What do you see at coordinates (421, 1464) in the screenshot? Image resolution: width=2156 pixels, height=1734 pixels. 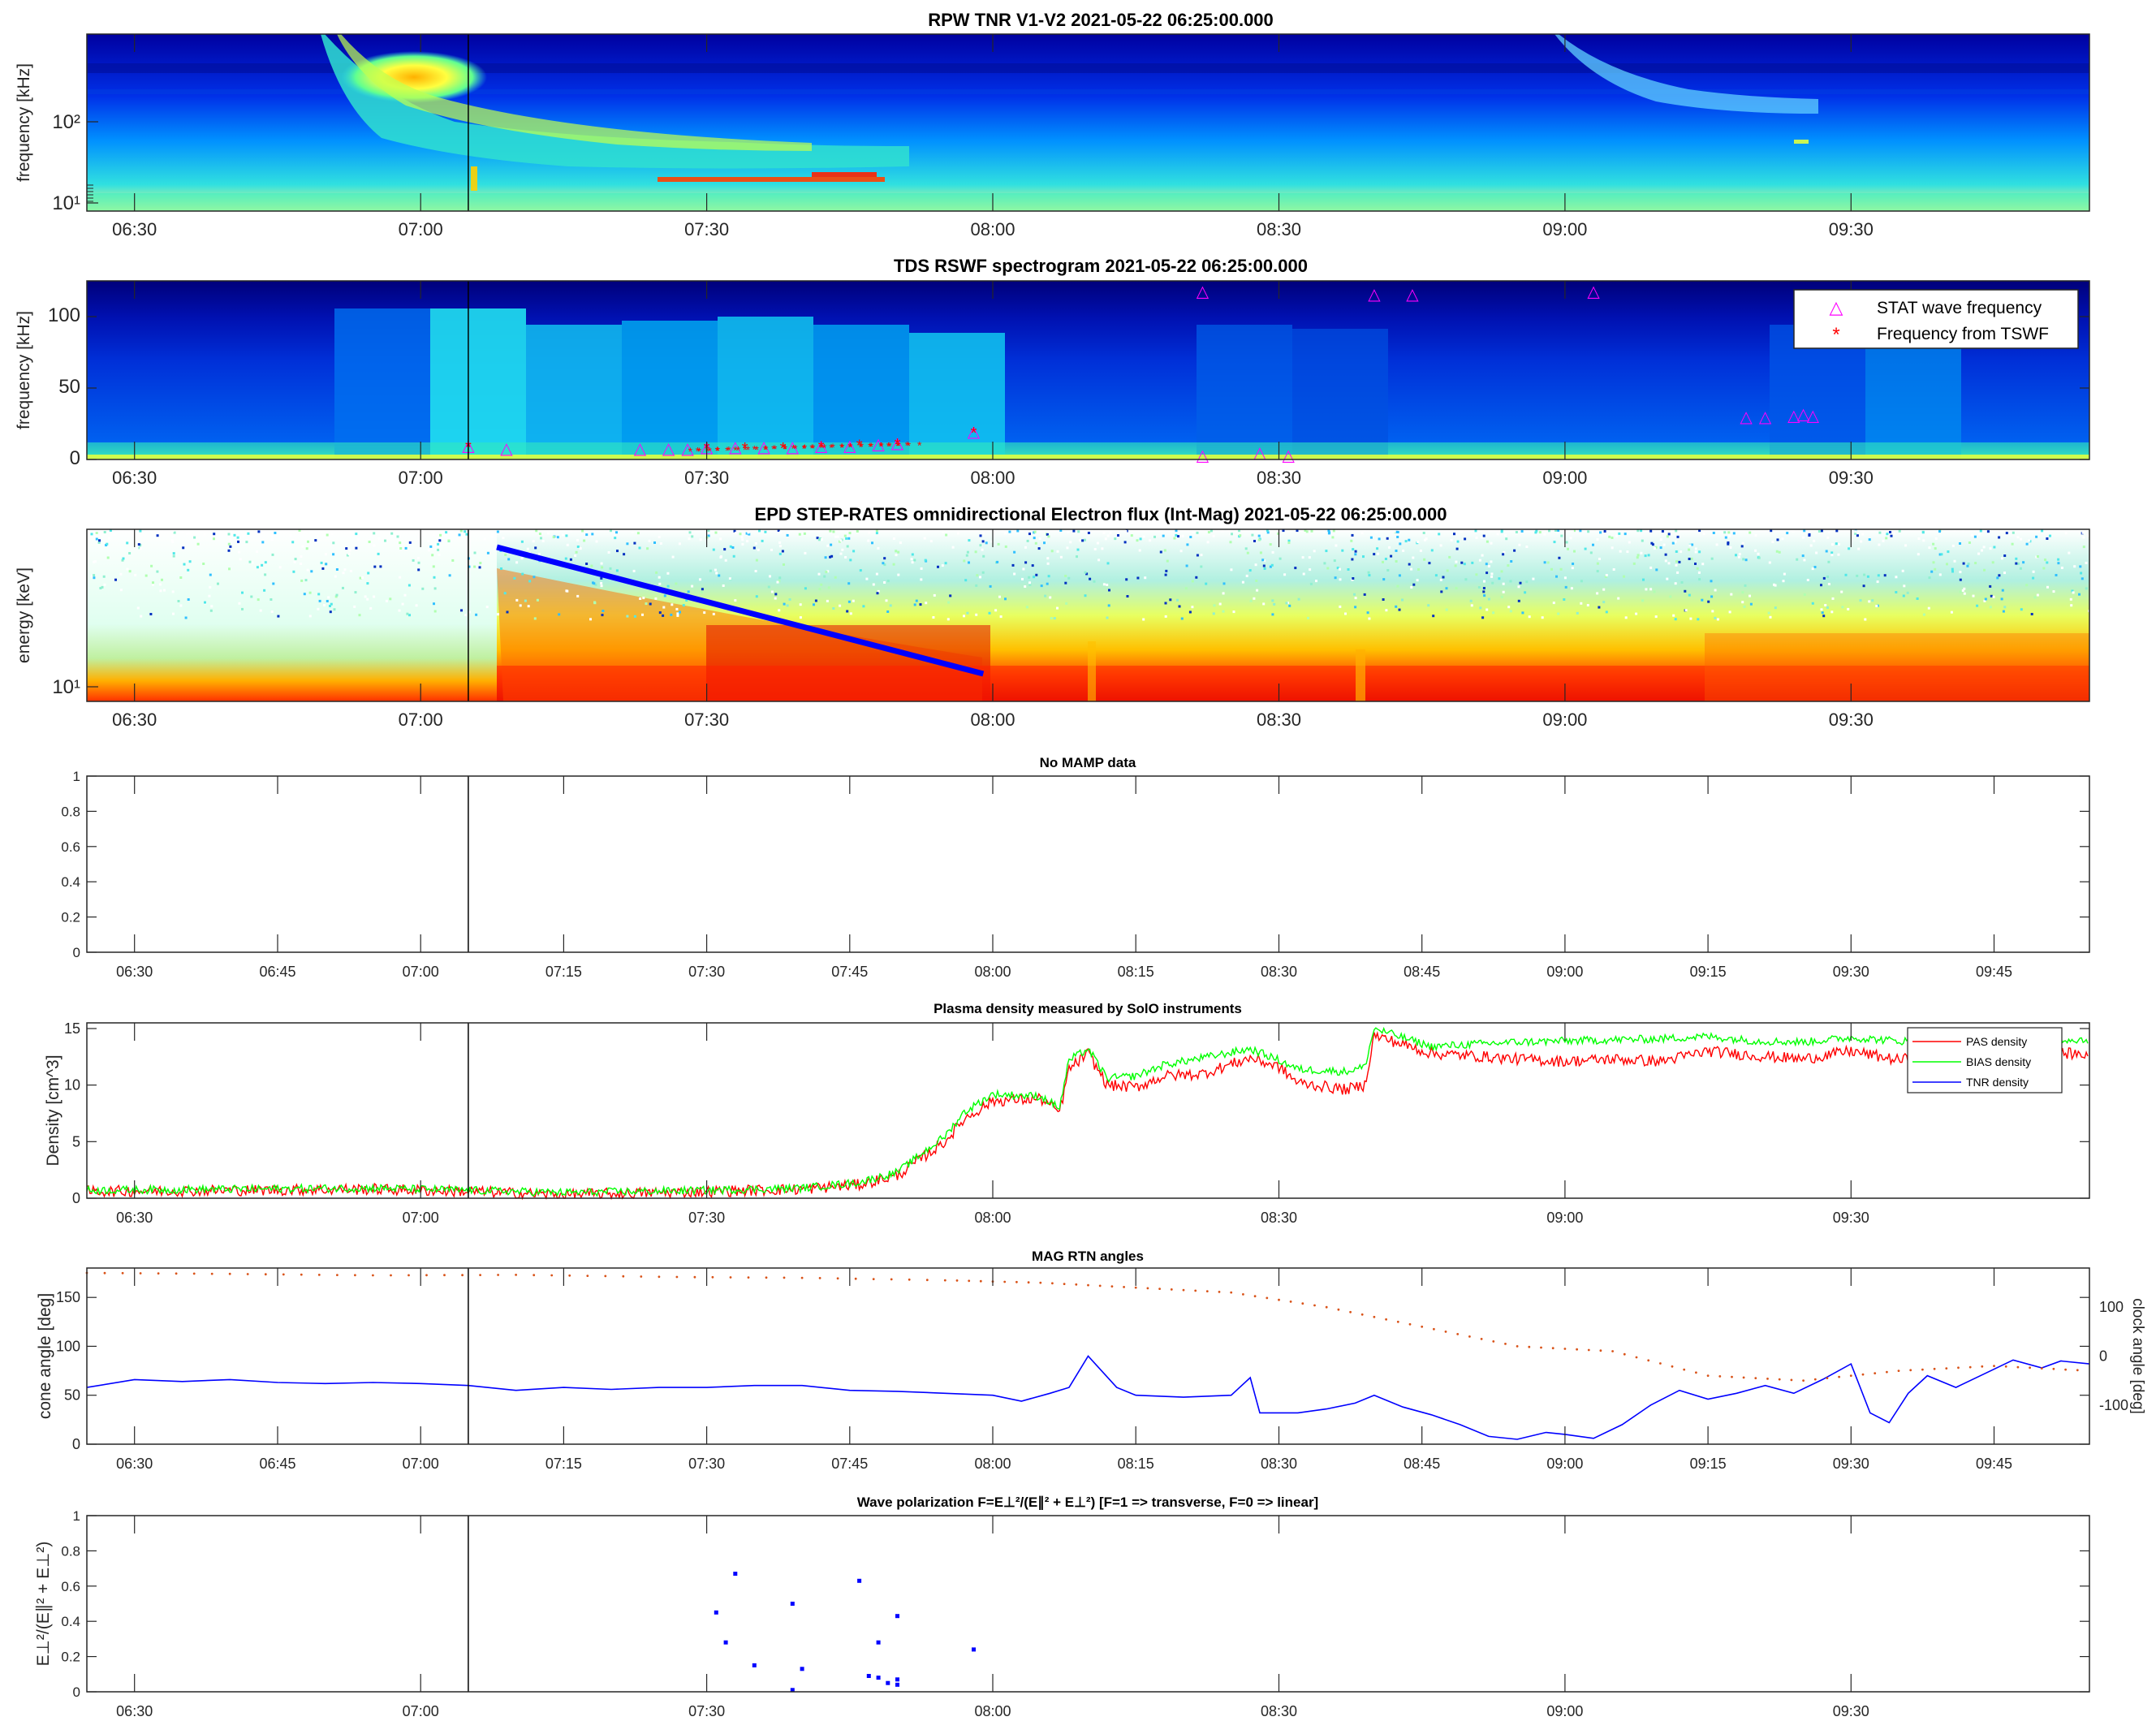 I see `mag-xtick-label: 07:00` at bounding box center [421, 1464].